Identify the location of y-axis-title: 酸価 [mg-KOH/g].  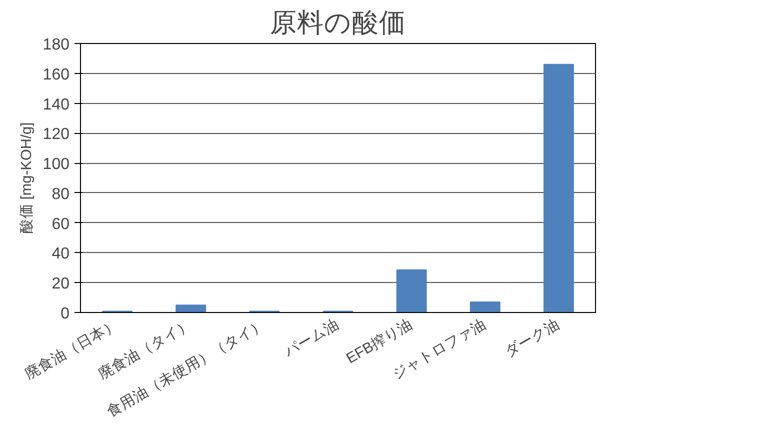
(26, 178).